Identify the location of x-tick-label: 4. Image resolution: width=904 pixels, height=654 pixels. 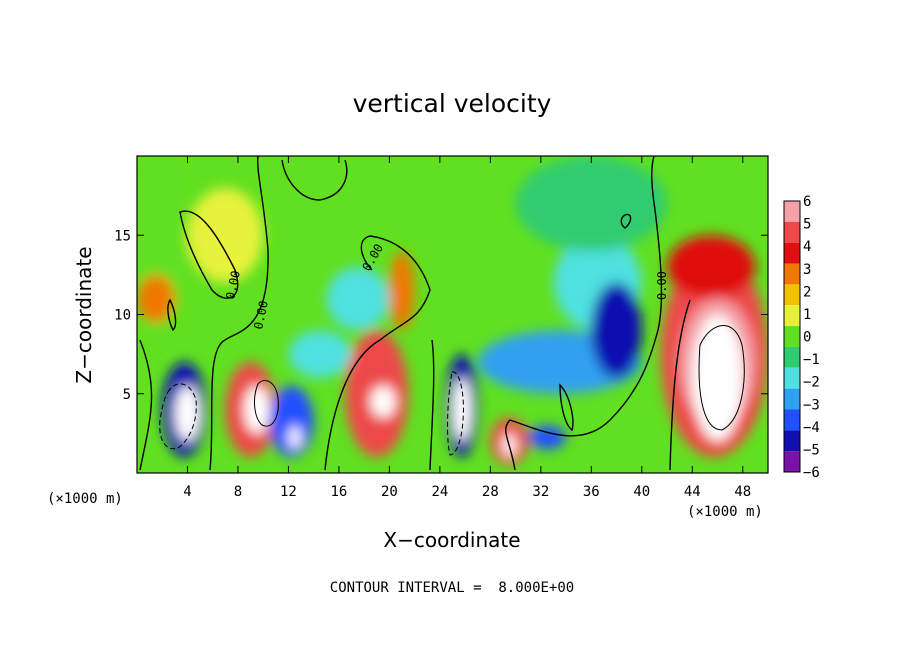
(187, 492).